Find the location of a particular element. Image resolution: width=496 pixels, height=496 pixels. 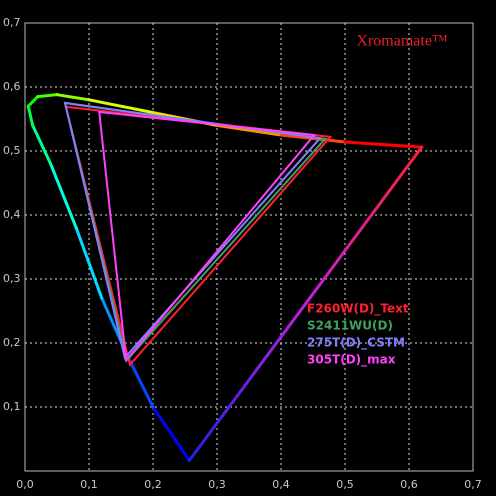

y-tick-label: 0,6 is located at coordinates (12, 86).